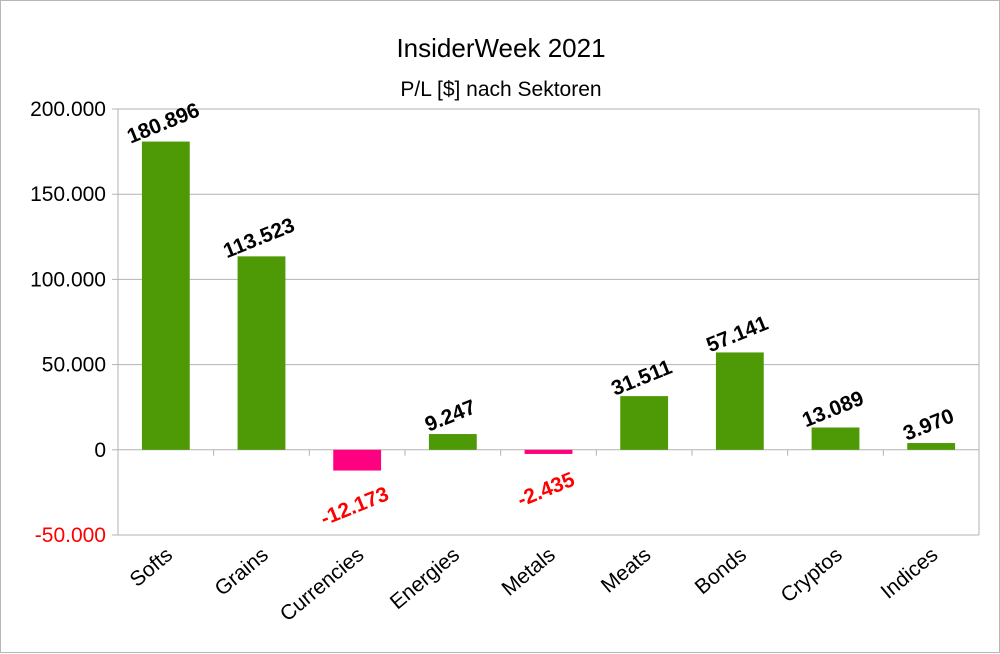 The height and width of the screenshot is (654, 1000). Describe the element at coordinates (68, 279) in the screenshot. I see `y-tick-label: 100.000` at that location.